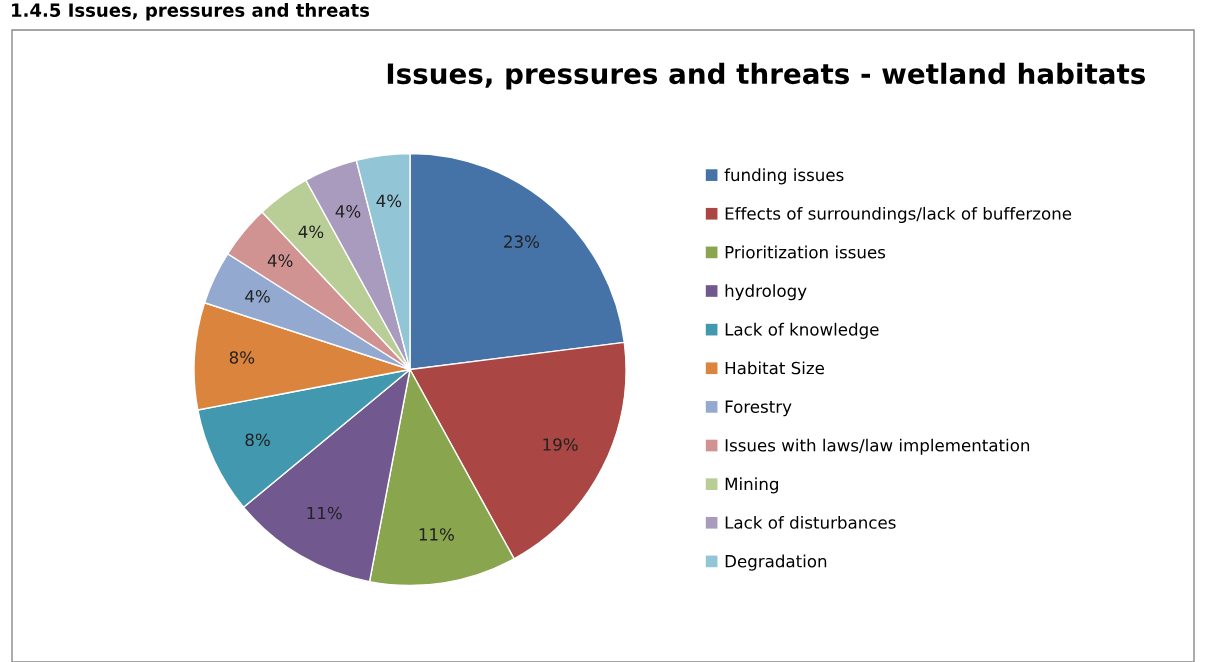 The image size is (1206, 662). Describe the element at coordinates (758, 408) in the screenshot. I see `legend-label: Forestry` at that location.